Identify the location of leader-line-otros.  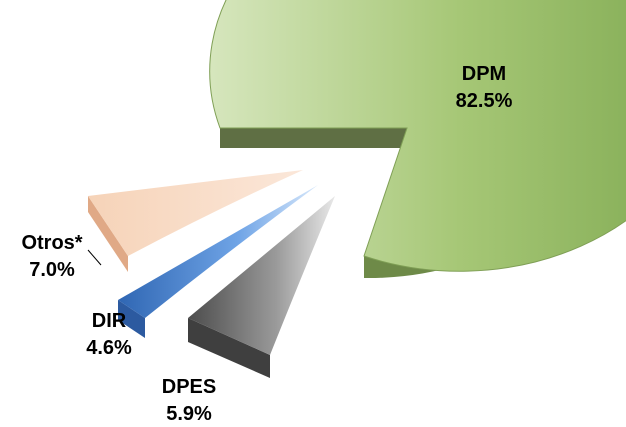
(94, 257).